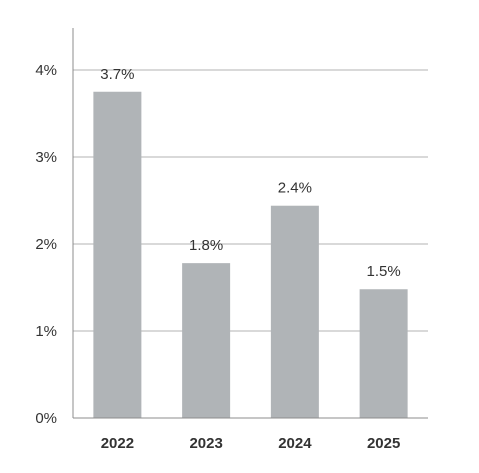 Image resolution: width=479 pixels, height=473 pixels. What do you see at coordinates (295, 188) in the screenshot?
I see `data-label-2024: 2.4%` at bounding box center [295, 188].